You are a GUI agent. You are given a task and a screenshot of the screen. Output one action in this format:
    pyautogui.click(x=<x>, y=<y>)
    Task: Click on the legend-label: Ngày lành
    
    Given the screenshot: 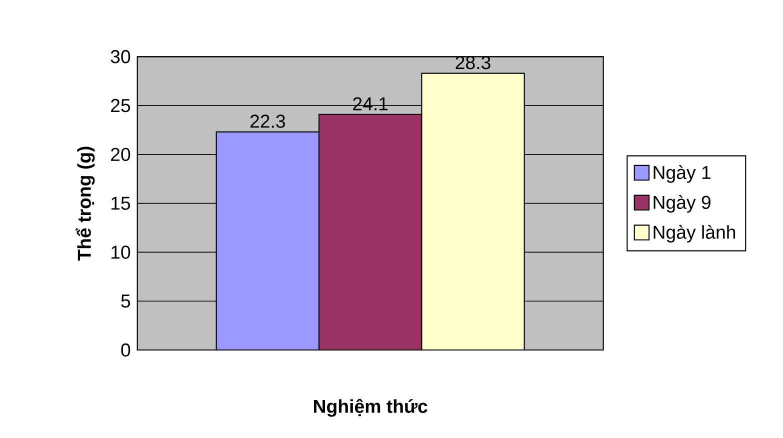 What is the action you would take?
    pyautogui.click(x=695, y=233)
    